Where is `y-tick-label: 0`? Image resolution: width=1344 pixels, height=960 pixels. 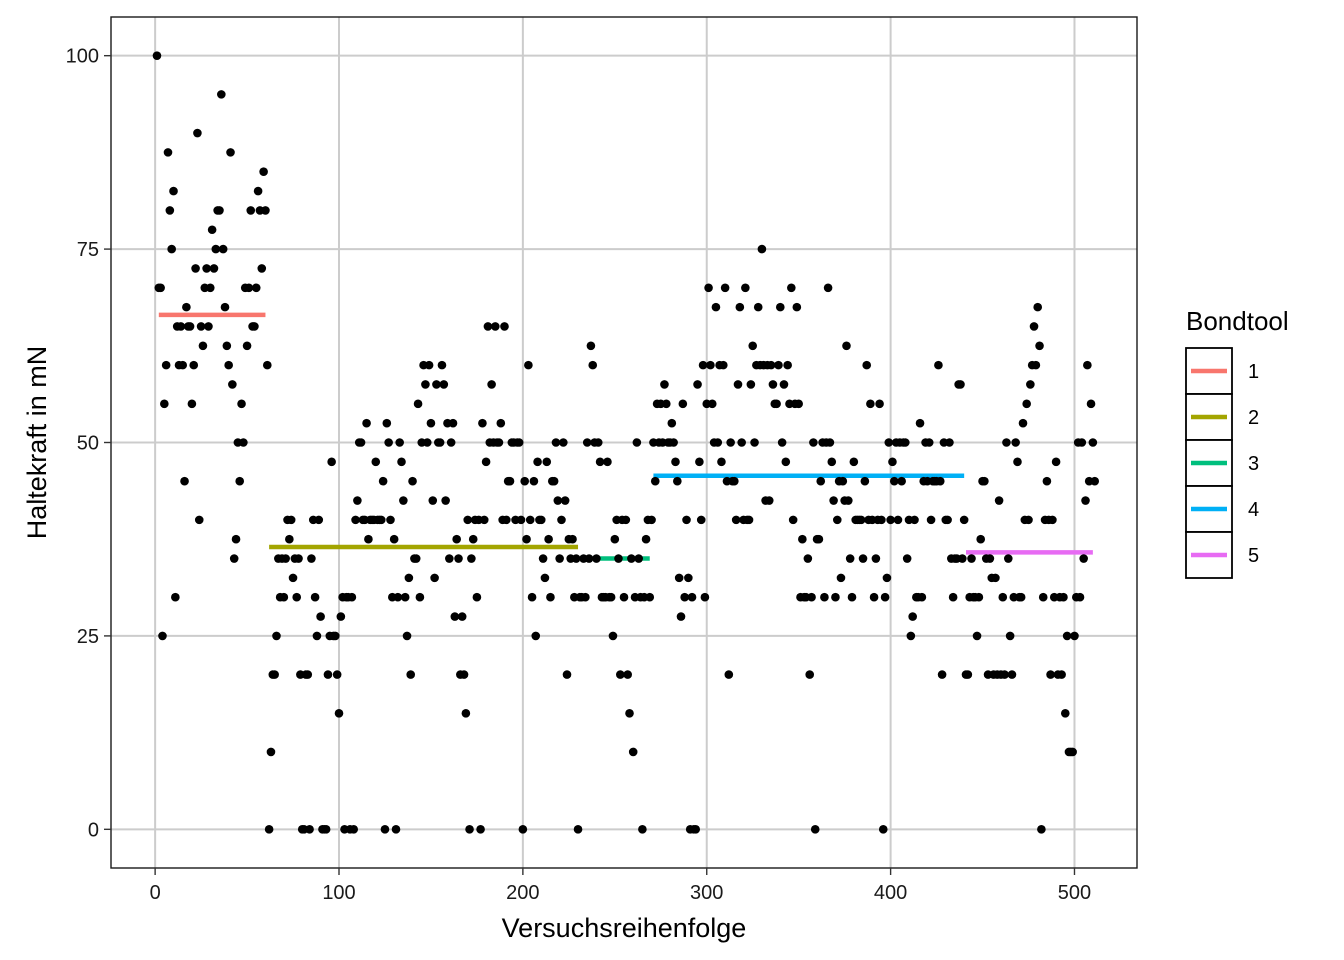 y-tick-label: 0 is located at coordinates (93, 830).